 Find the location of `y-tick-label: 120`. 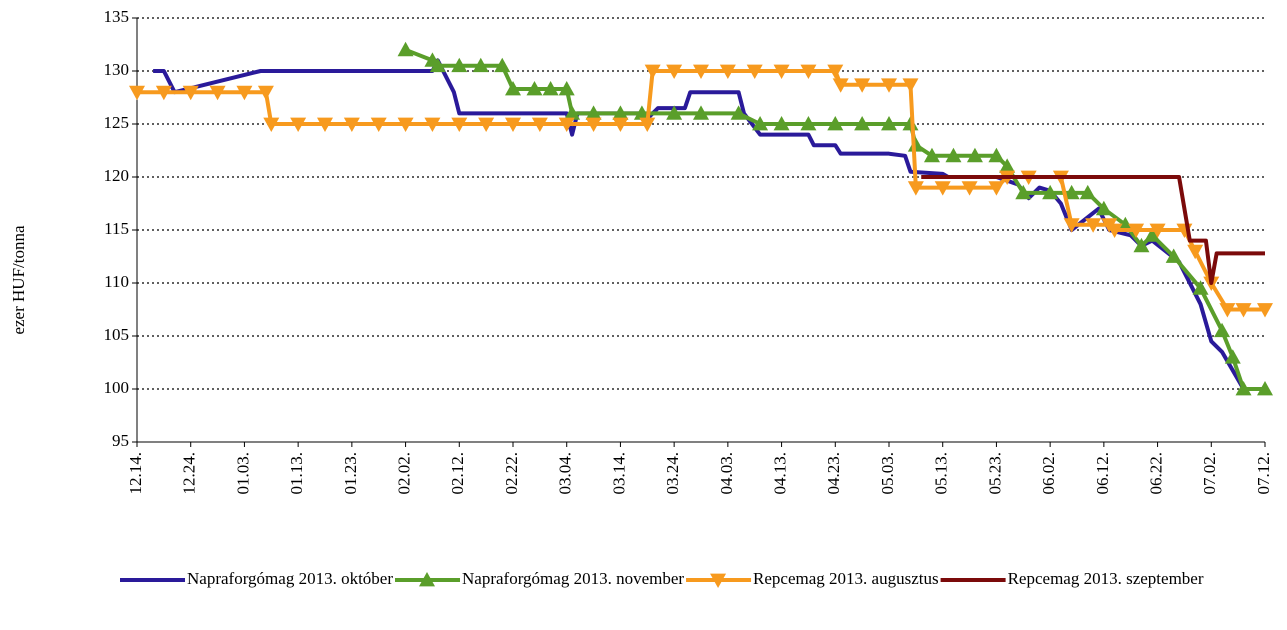

y-tick-label: 120 is located at coordinates (117, 175).